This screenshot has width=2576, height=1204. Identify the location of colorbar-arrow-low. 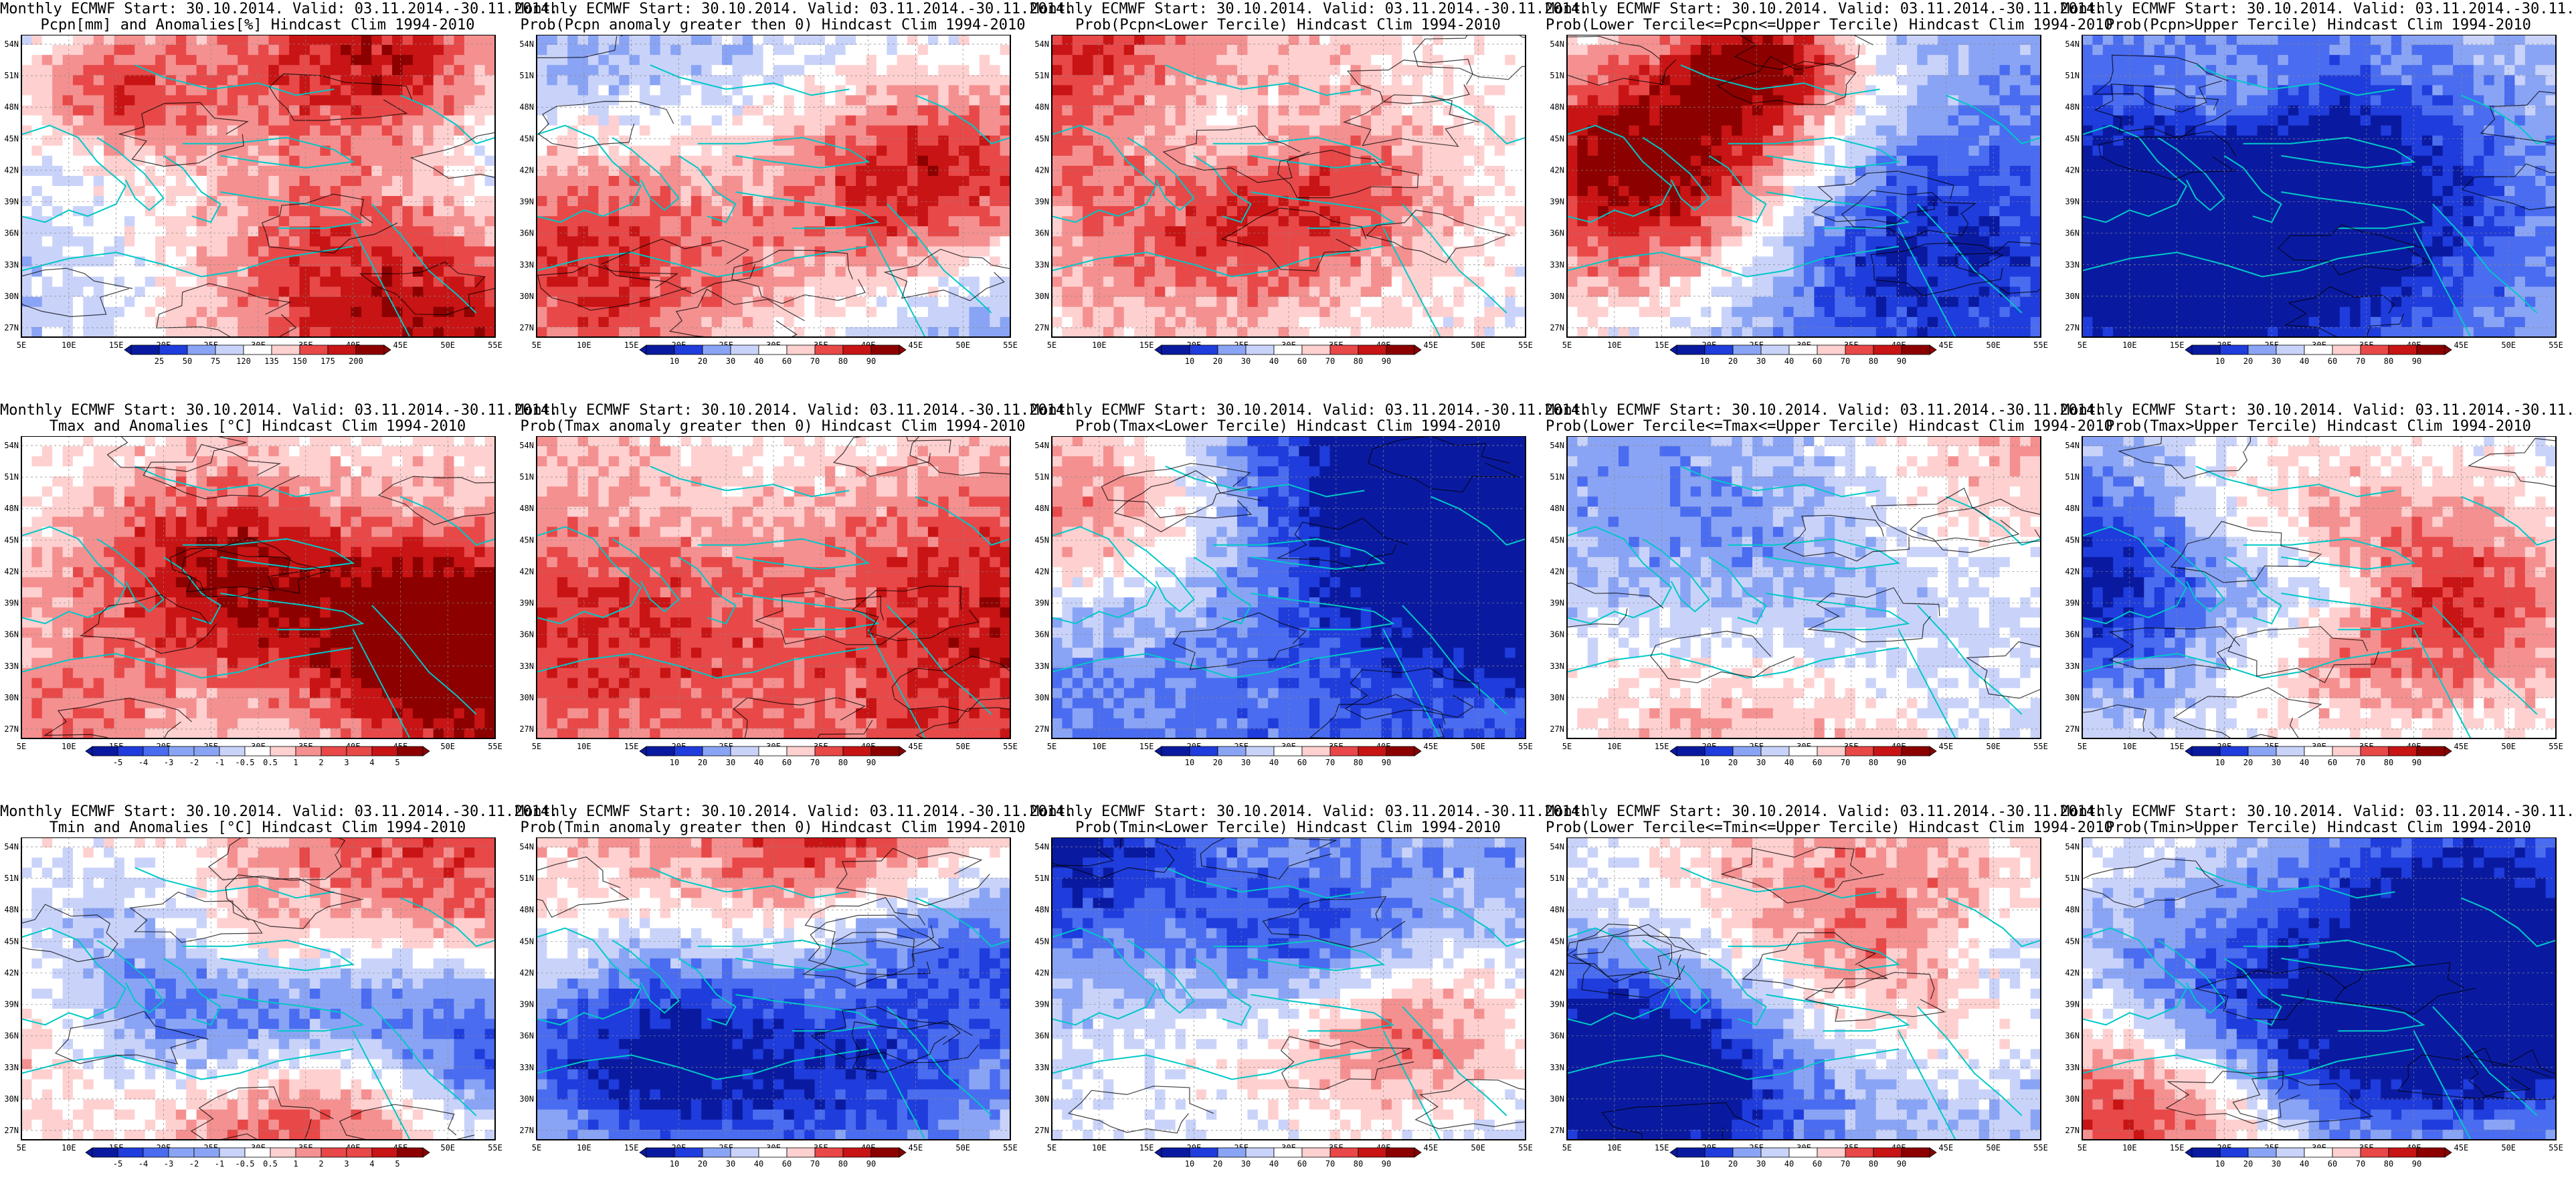
(89, 751).